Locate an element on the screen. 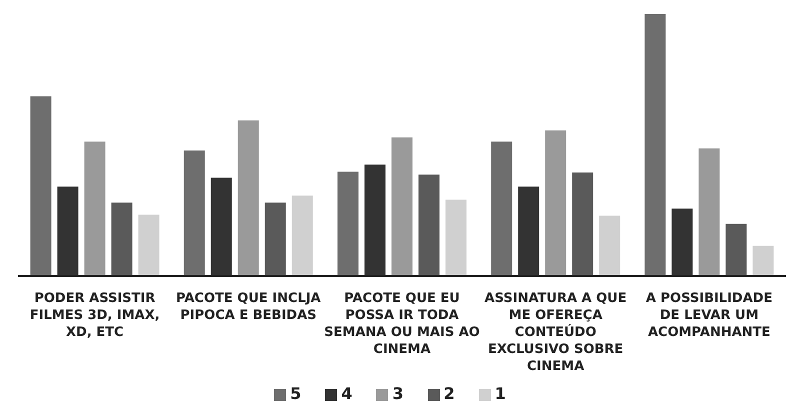 Image resolution: width=804 pixels, height=418 pixels. legend-label: 2 is located at coordinates (449, 393).